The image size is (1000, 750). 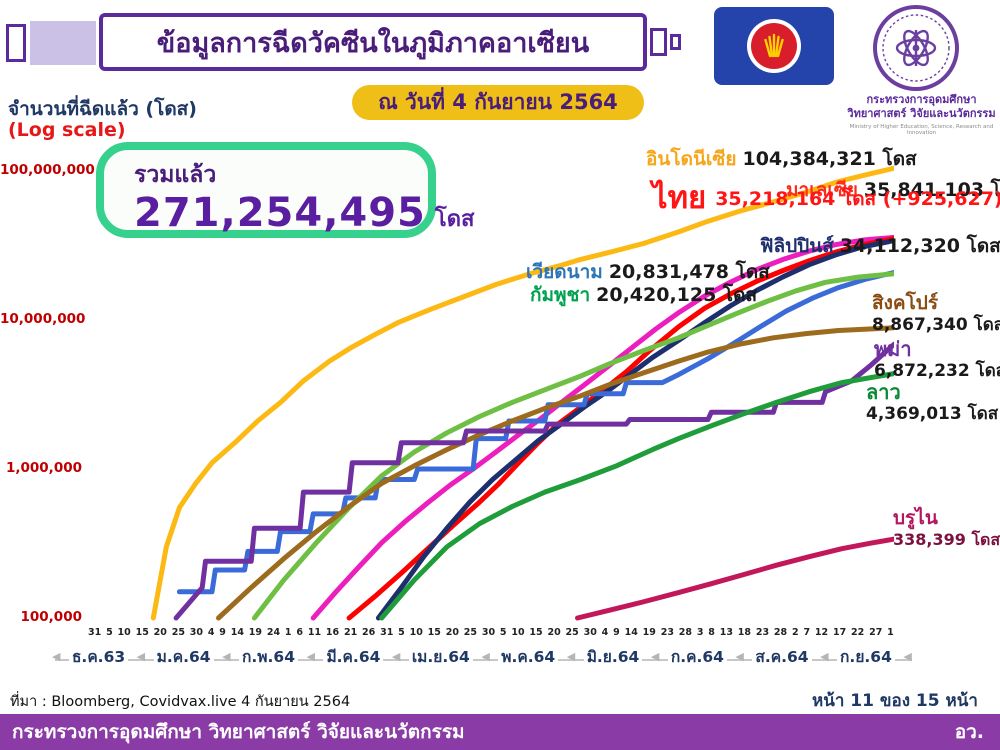 What do you see at coordinates (211, 632) in the screenshot?
I see `day-tick: 4` at bounding box center [211, 632].